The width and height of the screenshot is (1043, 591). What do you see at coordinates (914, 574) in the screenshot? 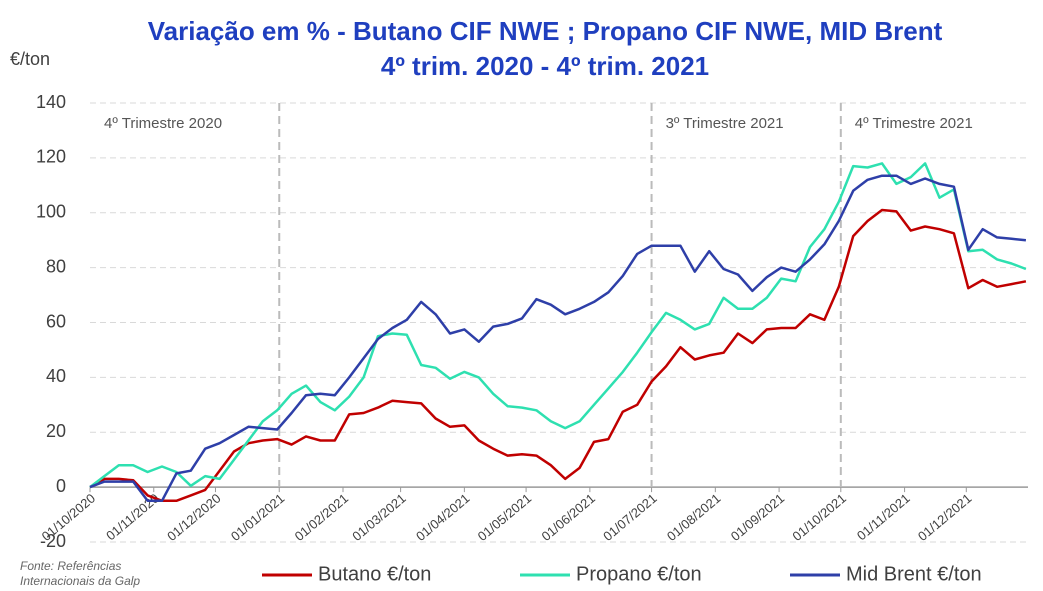
I see `legend-label: Mid Brent €/ton` at bounding box center [914, 574].